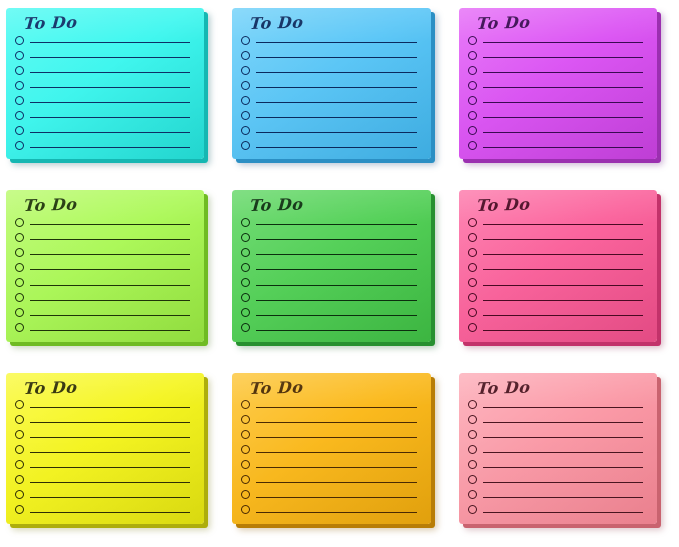 This screenshot has height=547, width=679. I want to click on green-todo-notepad: To Do, so click(331, 266).